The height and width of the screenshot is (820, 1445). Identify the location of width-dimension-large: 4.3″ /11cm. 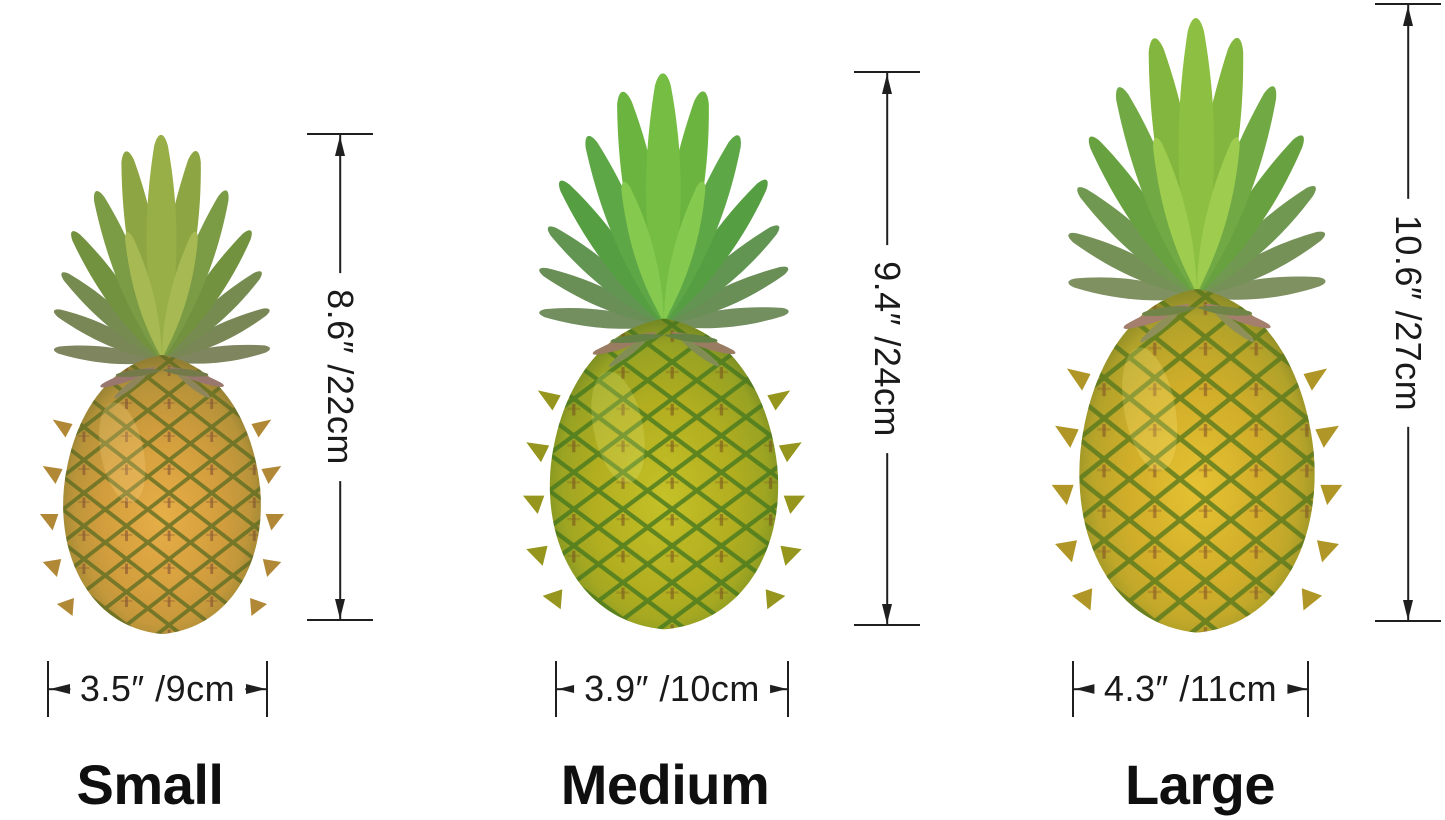
(1190, 689).